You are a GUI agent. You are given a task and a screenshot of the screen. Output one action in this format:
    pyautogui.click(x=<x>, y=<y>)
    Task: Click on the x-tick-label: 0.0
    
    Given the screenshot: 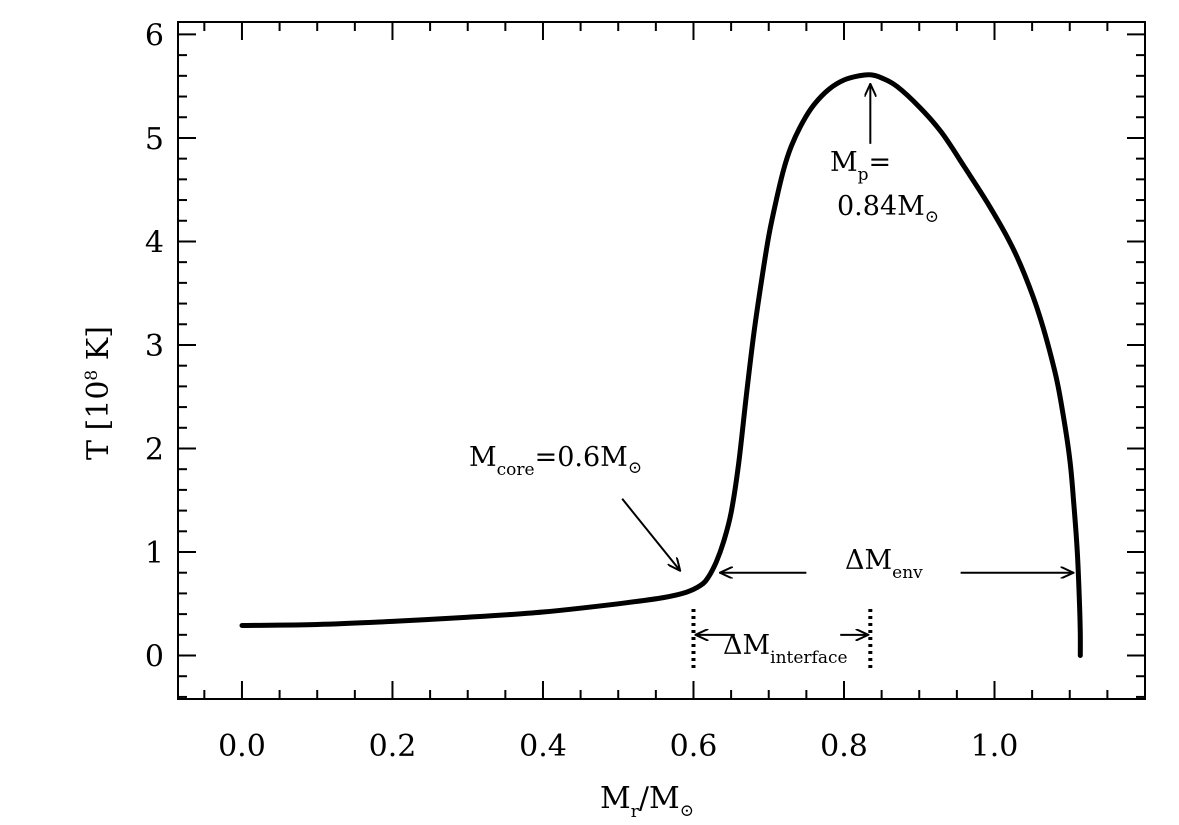 What is the action you would take?
    pyautogui.click(x=242, y=746)
    